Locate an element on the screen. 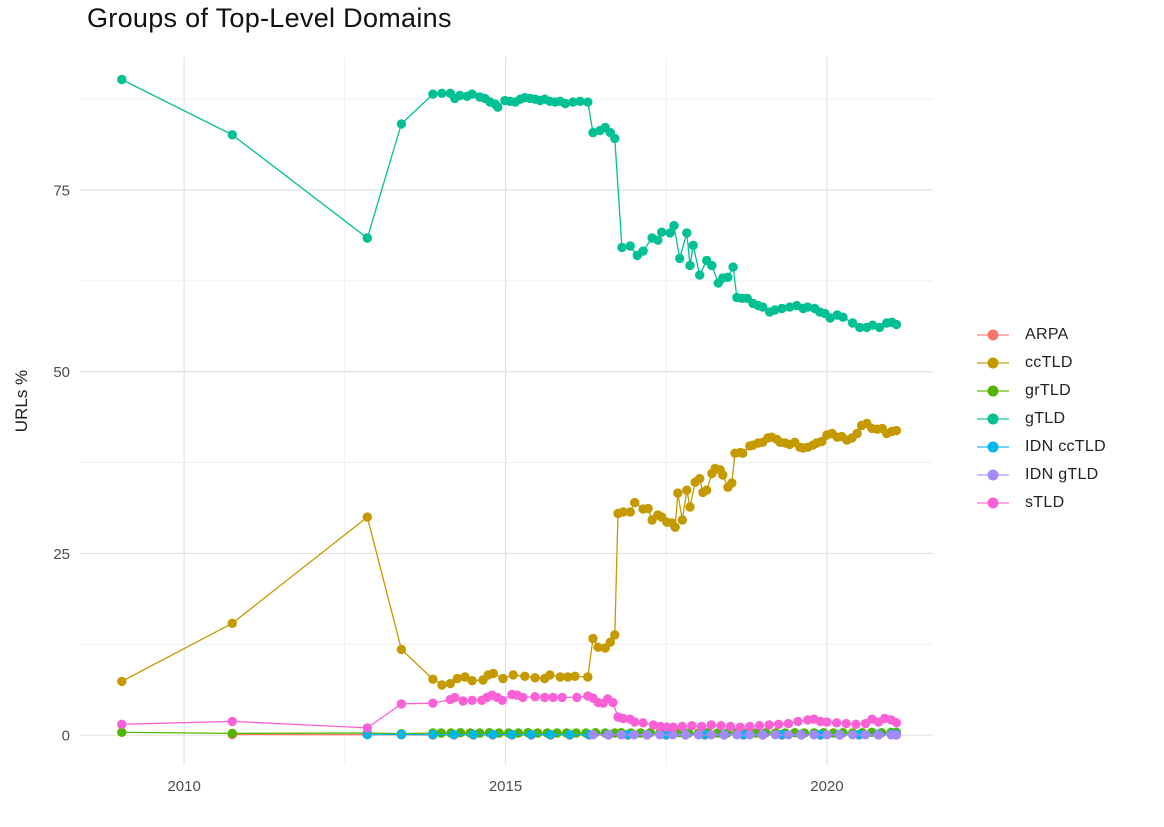 The width and height of the screenshot is (1164, 827). x-tick-label: 2010 is located at coordinates (183, 786).